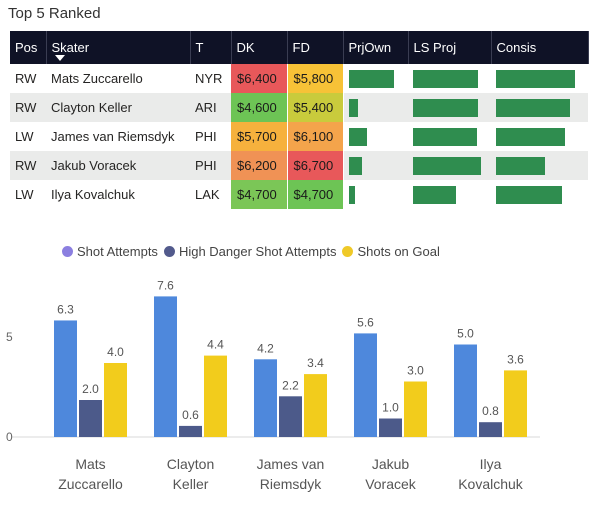 This screenshot has width=600, height=513. Describe the element at coordinates (97, 78) in the screenshot. I see `cell-skater: Mats Zuccarello` at that location.